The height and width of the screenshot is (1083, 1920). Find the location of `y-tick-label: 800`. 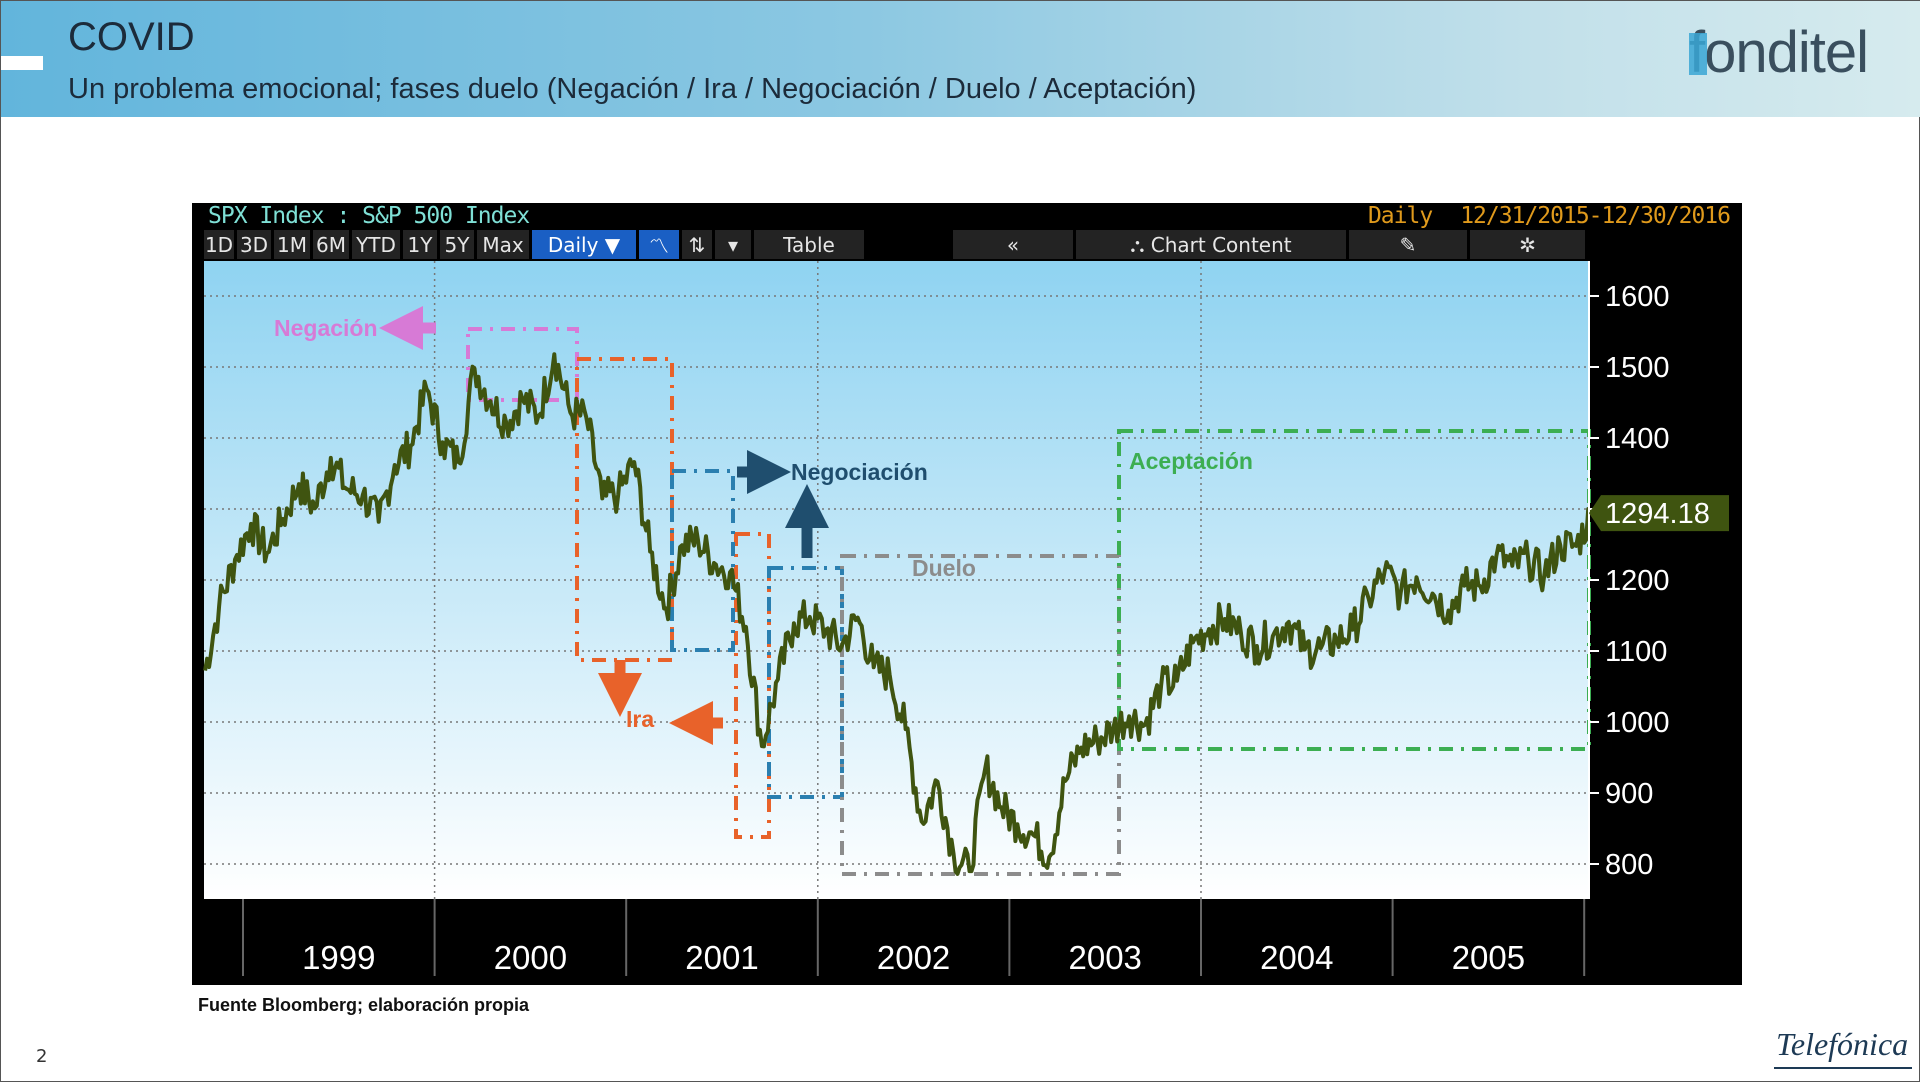

y-tick-label: 800 is located at coordinates (1629, 865).